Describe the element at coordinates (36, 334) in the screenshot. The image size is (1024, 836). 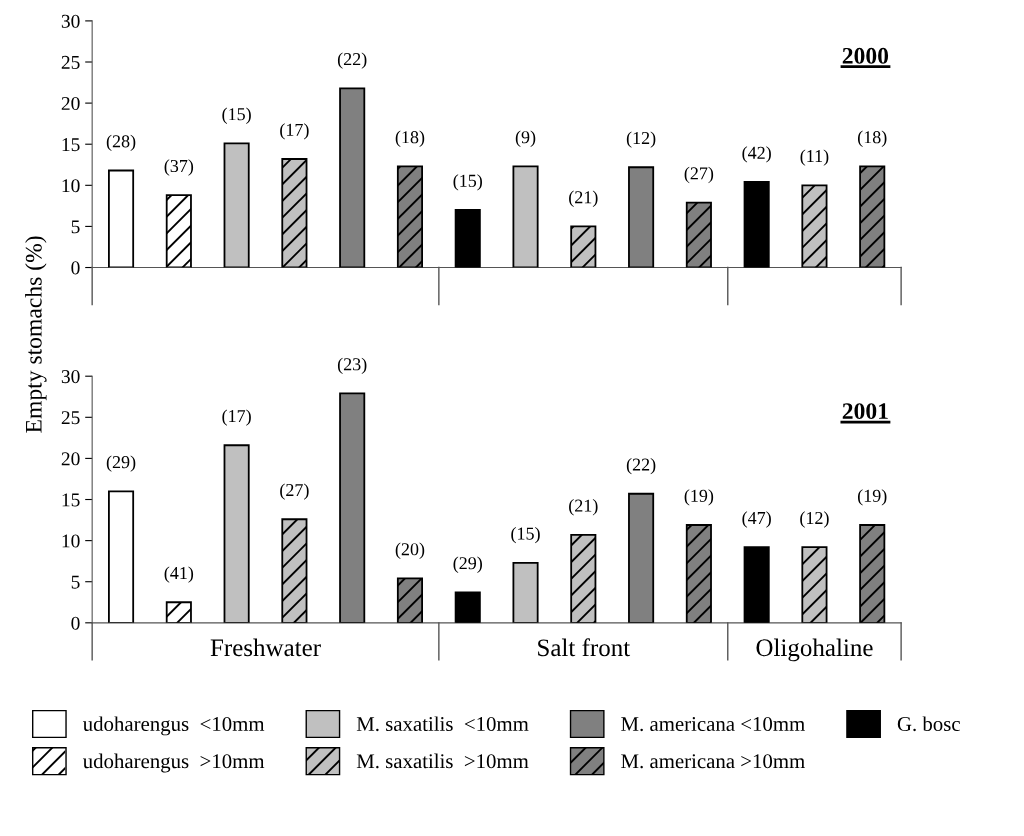
I see `y-axis-title: Empty stomachs (%)` at that location.